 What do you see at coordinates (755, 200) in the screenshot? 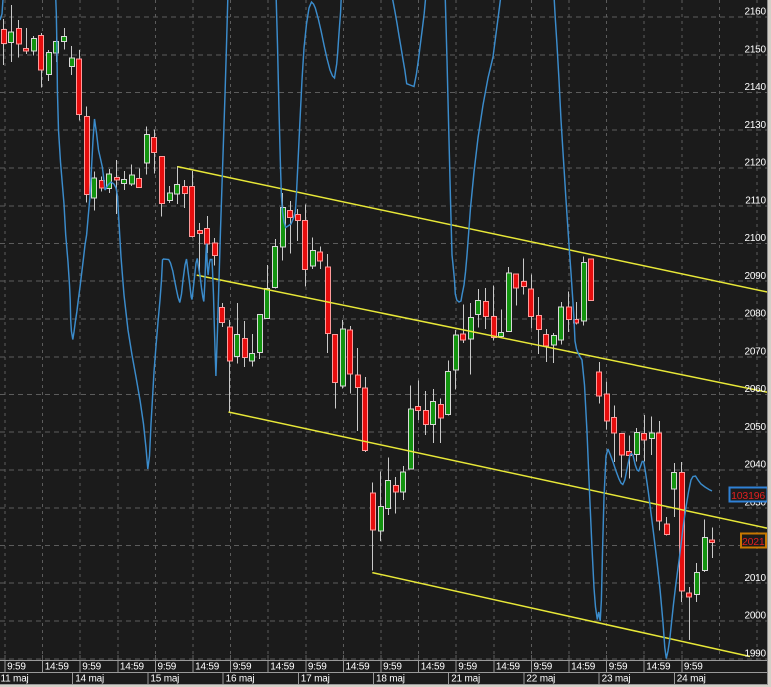
I see `svg-text: 2110` at bounding box center [755, 200].